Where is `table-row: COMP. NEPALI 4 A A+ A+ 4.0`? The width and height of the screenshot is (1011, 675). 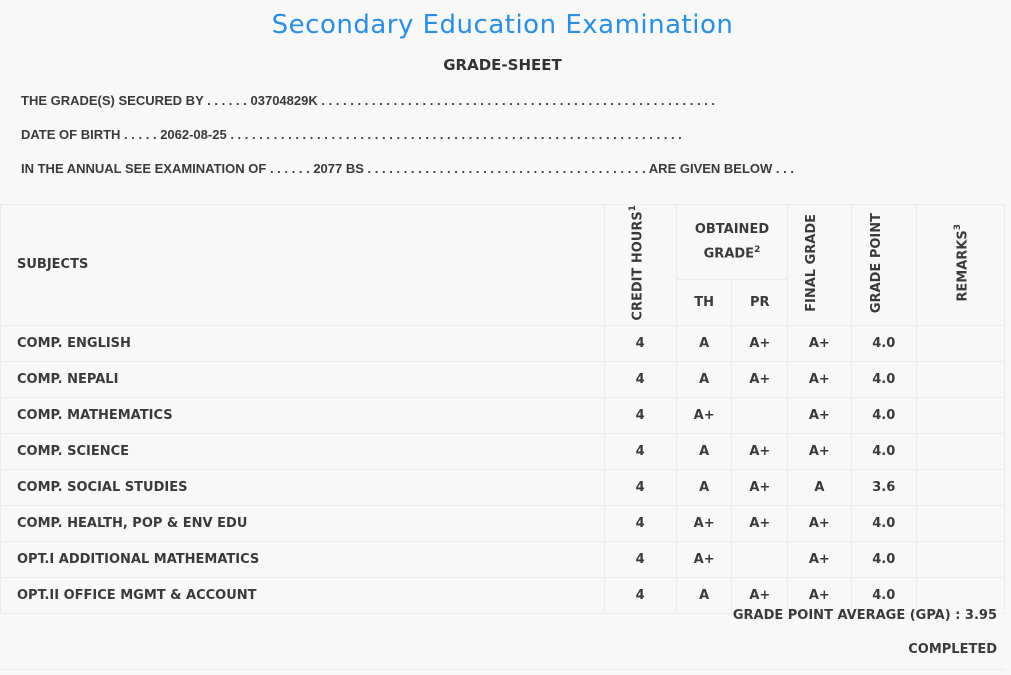 table-row: COMP. NEPALI 4 A A+ A+ 4.0 is located at coordinates (502, 379).